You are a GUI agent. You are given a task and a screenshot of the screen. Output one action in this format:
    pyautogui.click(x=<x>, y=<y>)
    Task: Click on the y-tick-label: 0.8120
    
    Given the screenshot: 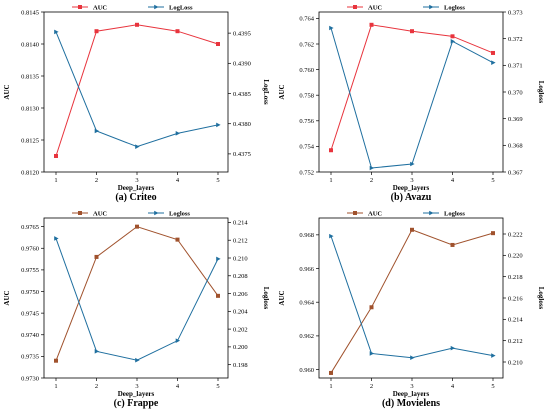 What is the action you would take?
    pyautogui.click(x=30, y=172)
    